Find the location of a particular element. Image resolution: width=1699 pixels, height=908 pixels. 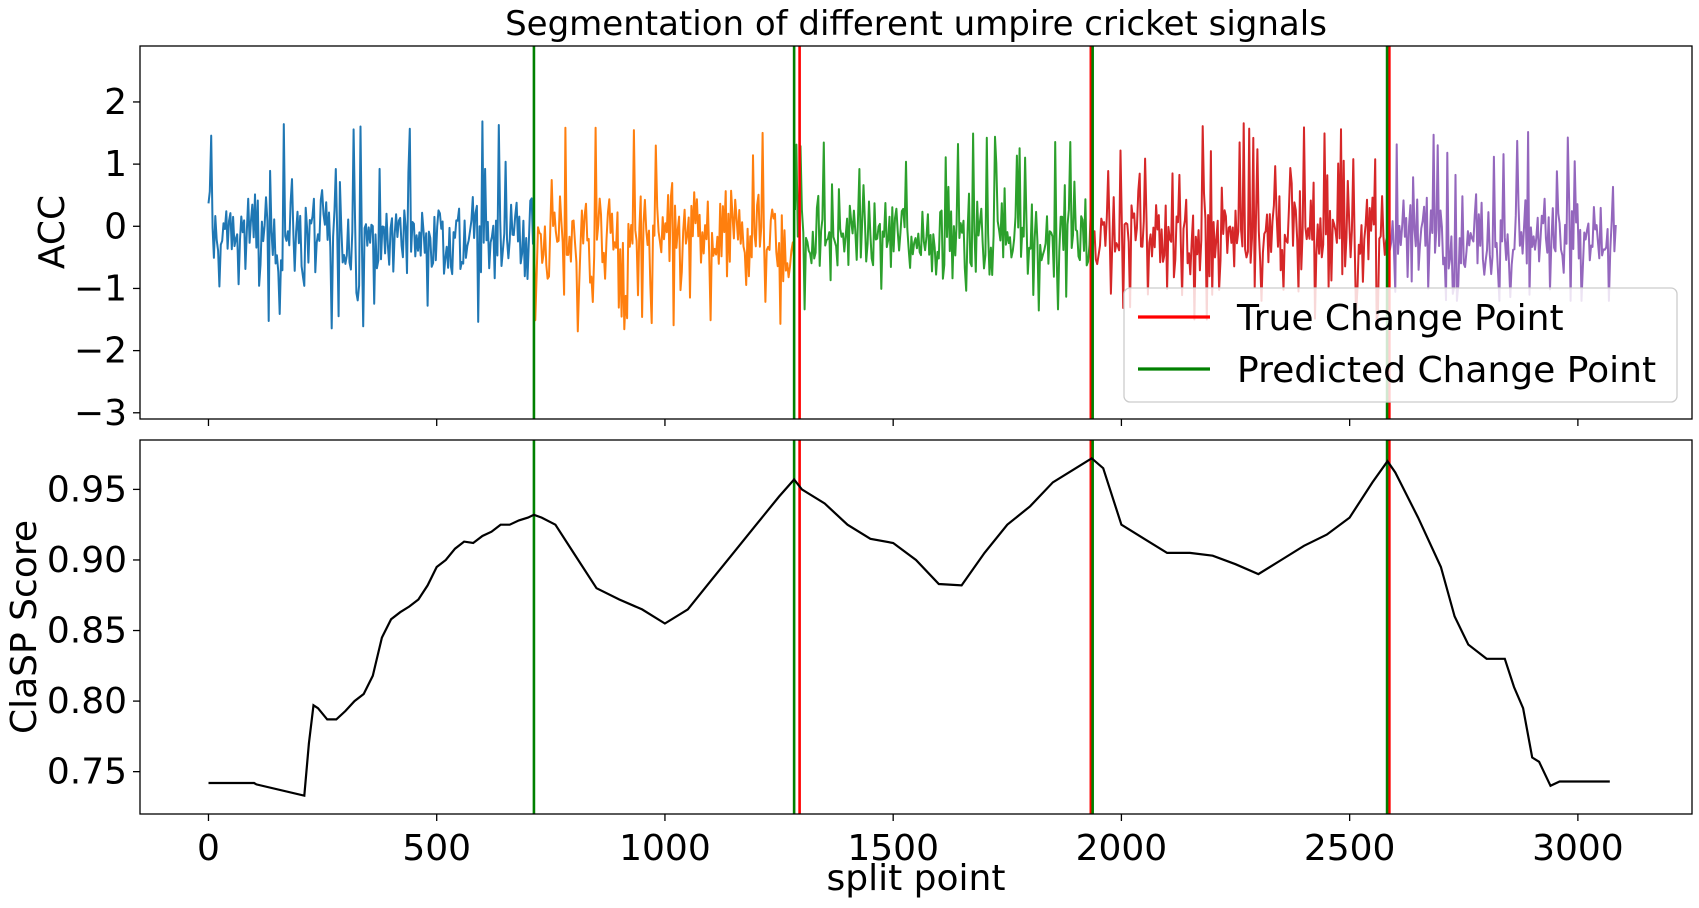

acc-y-axis-label: ACC is located at coordinates (52, 232).